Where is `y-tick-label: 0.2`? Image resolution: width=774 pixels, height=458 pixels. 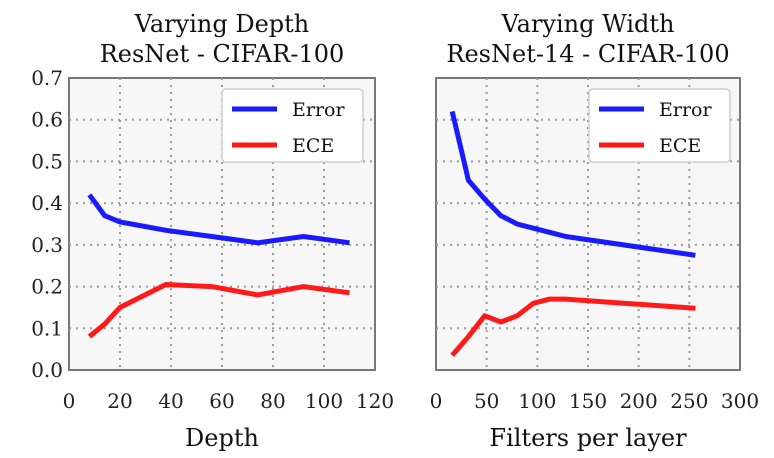
y-tick-label: 0.2 is located at coordinates (47, 287).